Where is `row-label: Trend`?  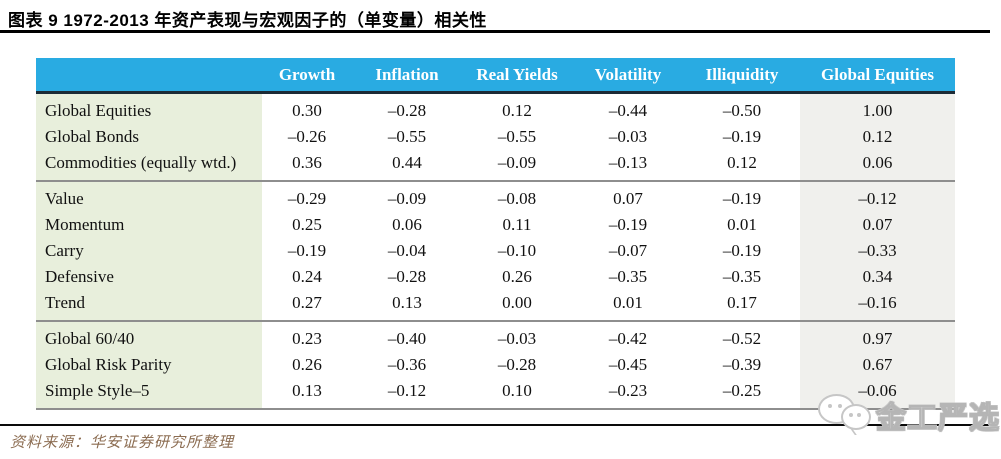 row-label: Trend is located at coordinates (149, 305).